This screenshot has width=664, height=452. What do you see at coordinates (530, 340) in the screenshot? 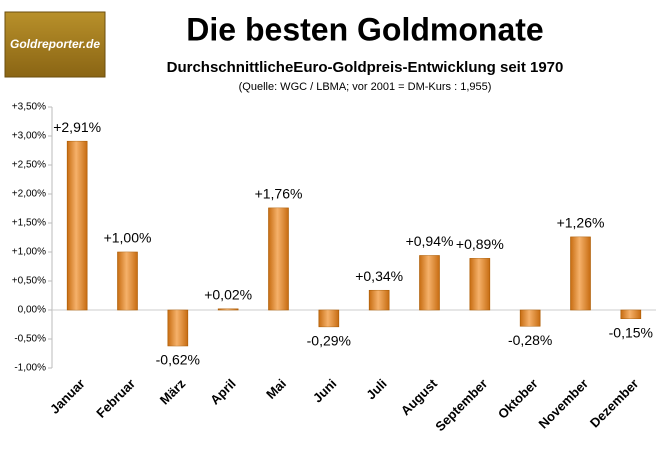
I see `value-label: -0,28%` at bounding box center [530, 340].